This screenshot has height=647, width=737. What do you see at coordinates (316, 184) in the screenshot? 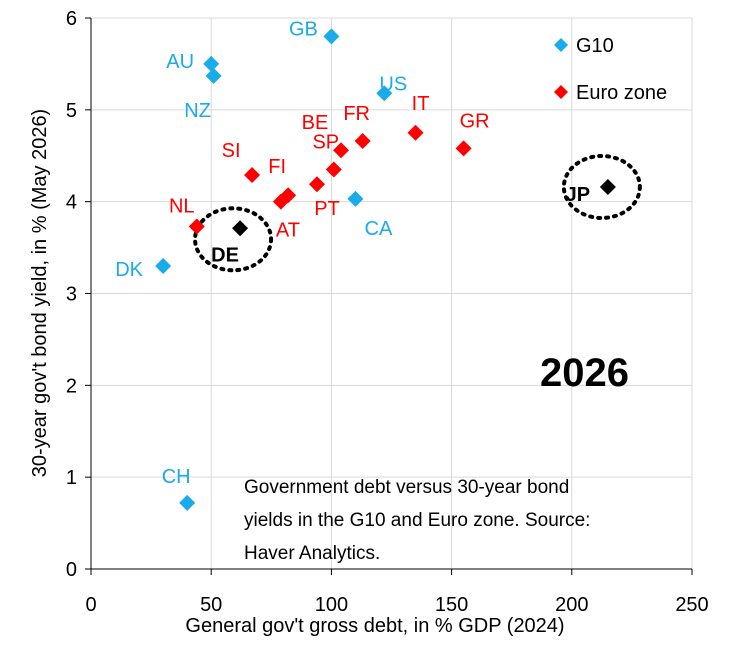
I see `point-pt` at bounding box center [316, 184].